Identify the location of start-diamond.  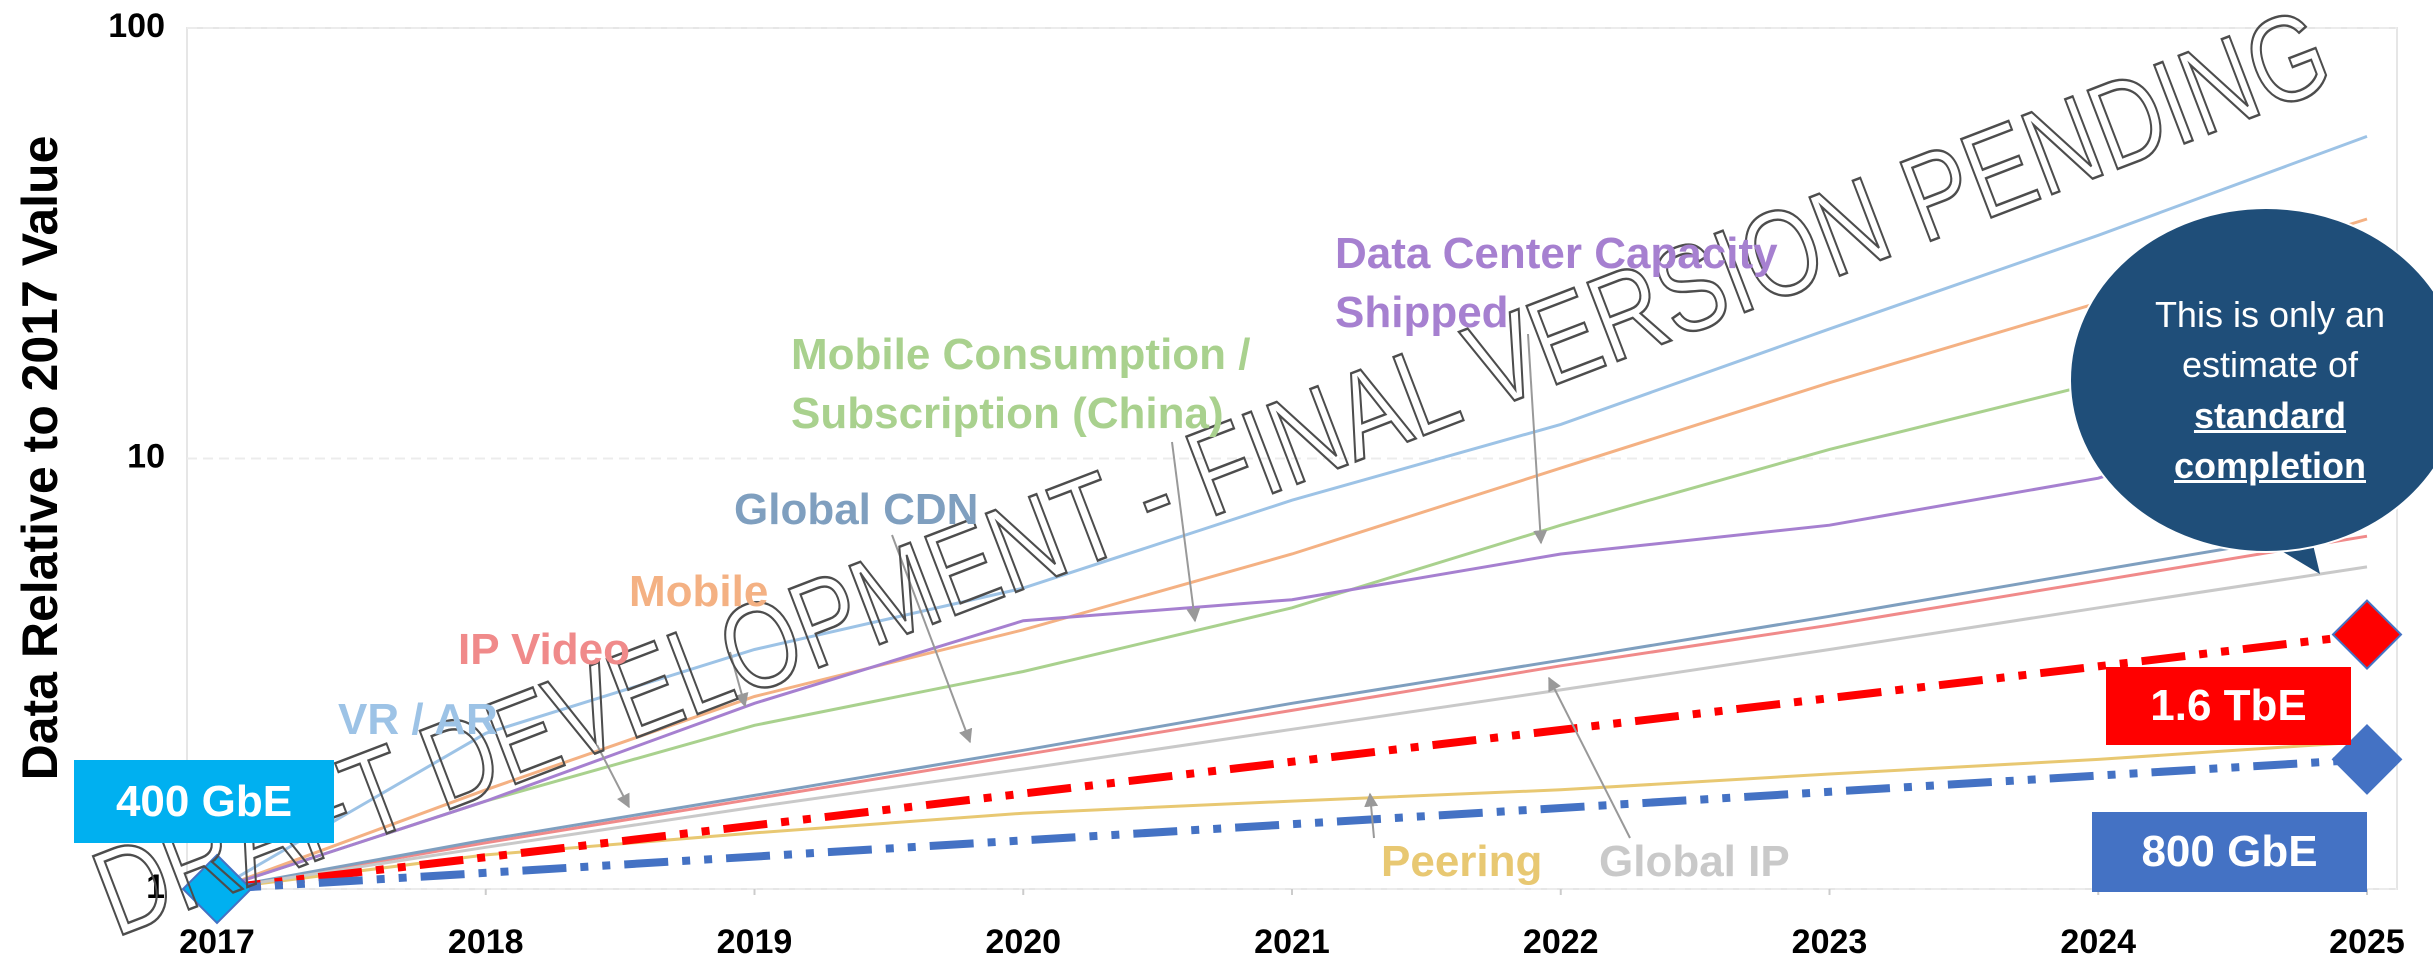
(217, 889).